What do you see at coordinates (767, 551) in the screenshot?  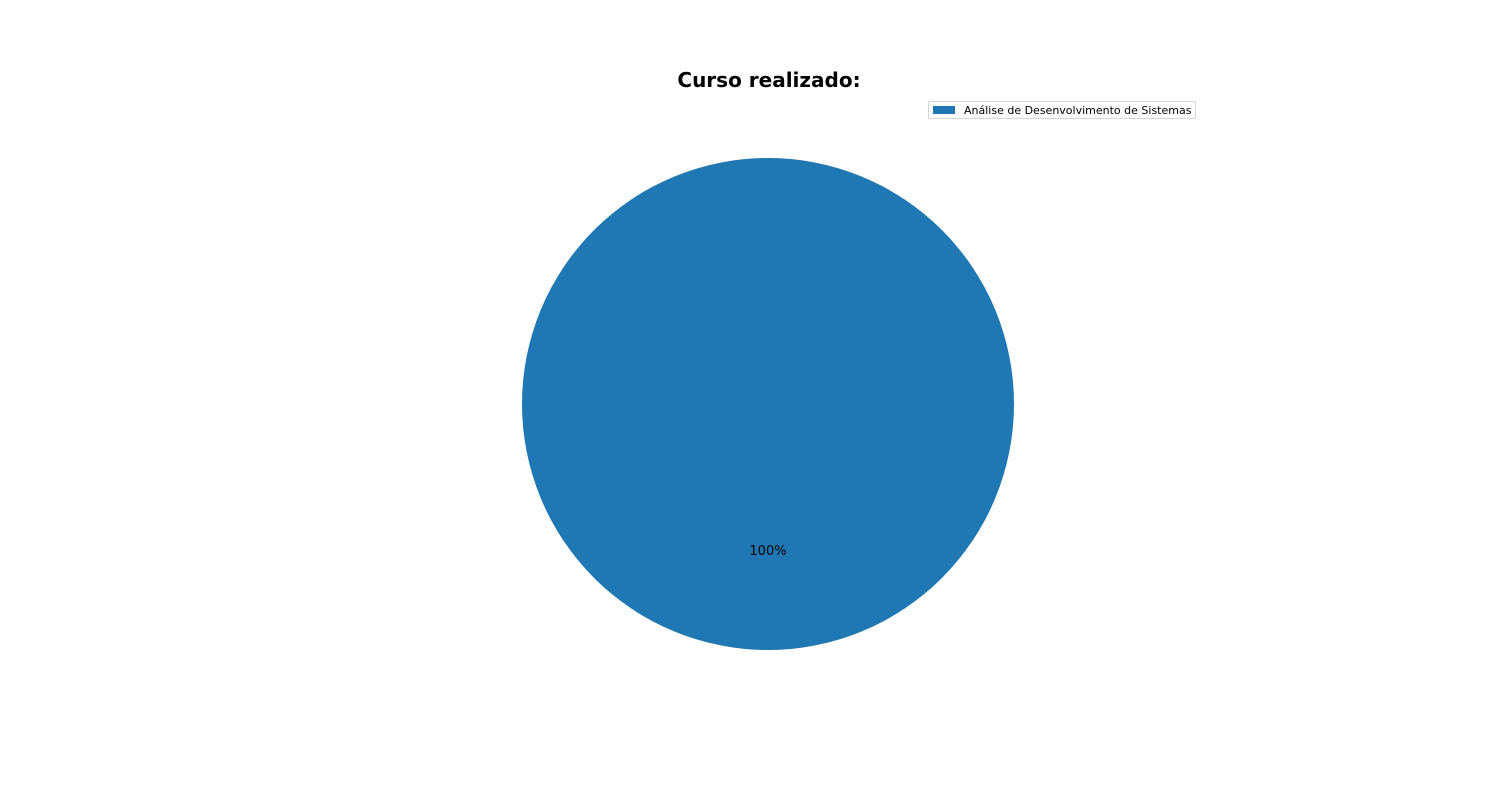 I see `pie-slice-label: 100%` at bounding box center [767, 551].